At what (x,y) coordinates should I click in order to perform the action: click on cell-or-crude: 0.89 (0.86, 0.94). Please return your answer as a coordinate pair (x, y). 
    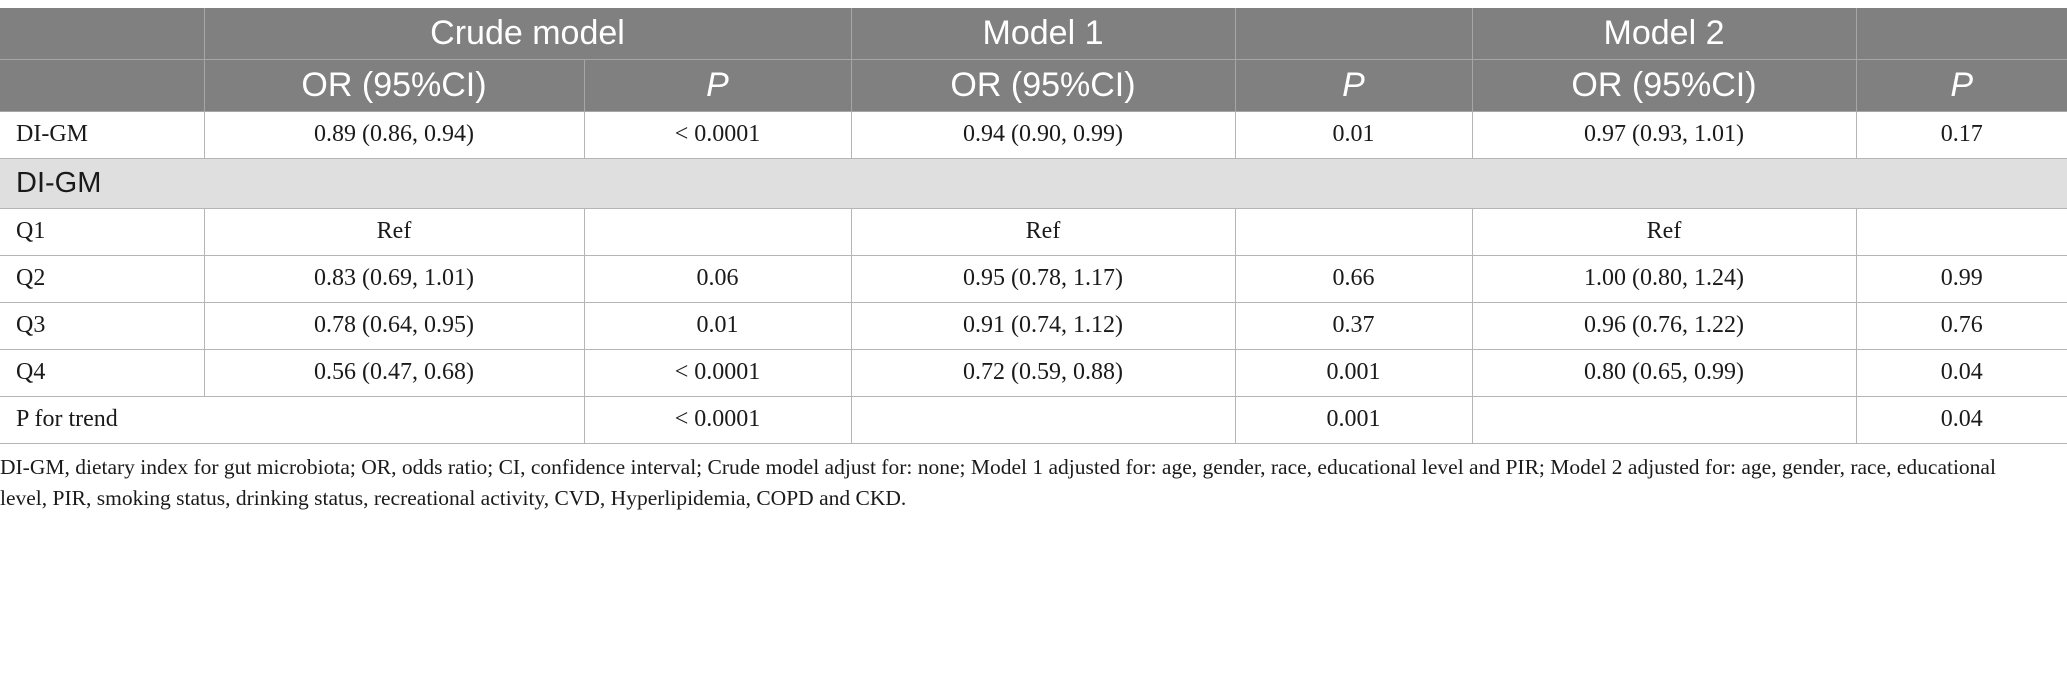
    Looking at the image, I should click on (394, 135).